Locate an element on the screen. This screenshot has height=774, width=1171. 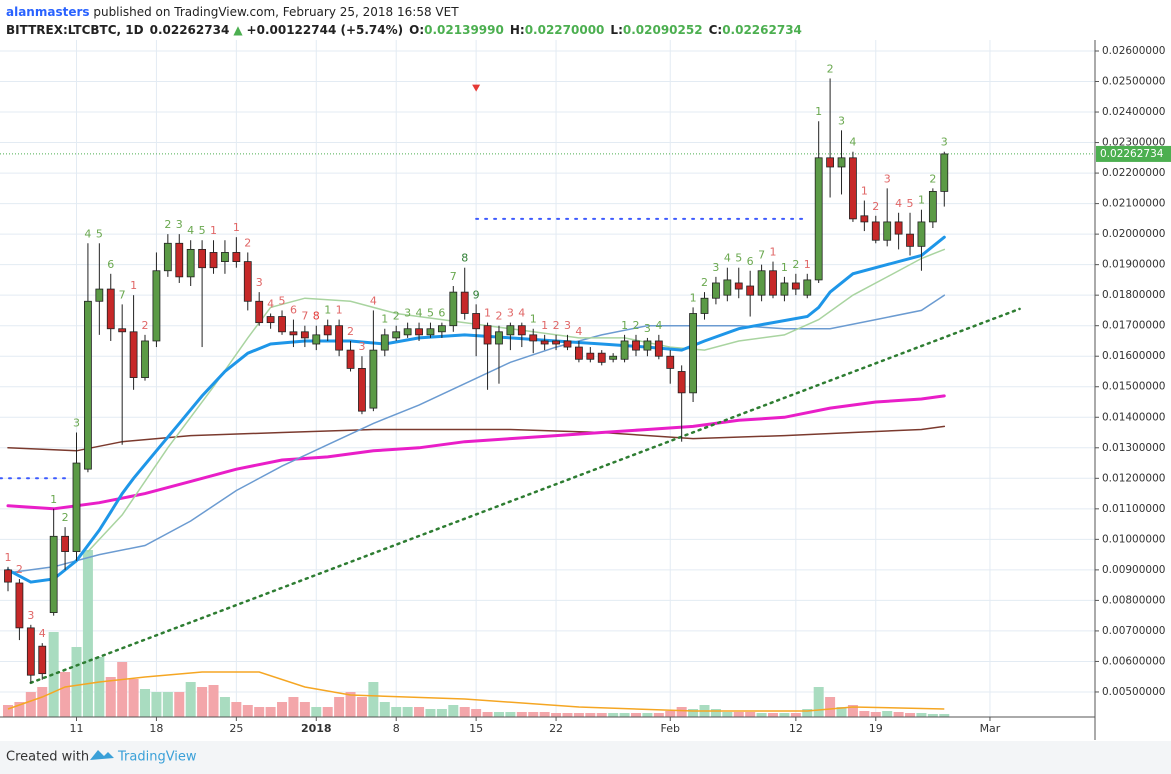
x-tick-label: 18 is located at coordinates (156, 728).